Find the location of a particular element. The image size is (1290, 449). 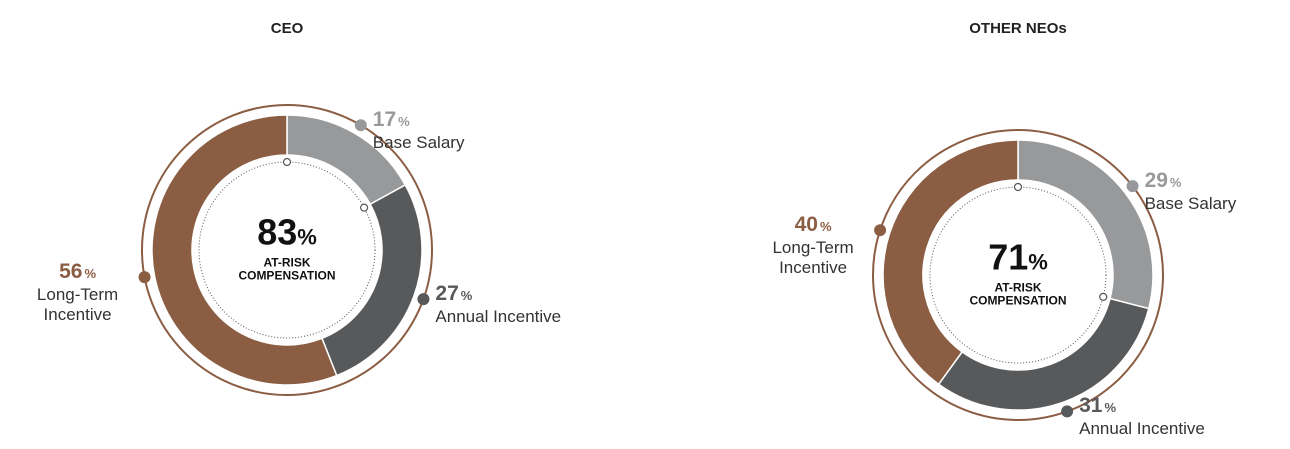

slice-value-number: 40 is located at coordinates (806, 225).